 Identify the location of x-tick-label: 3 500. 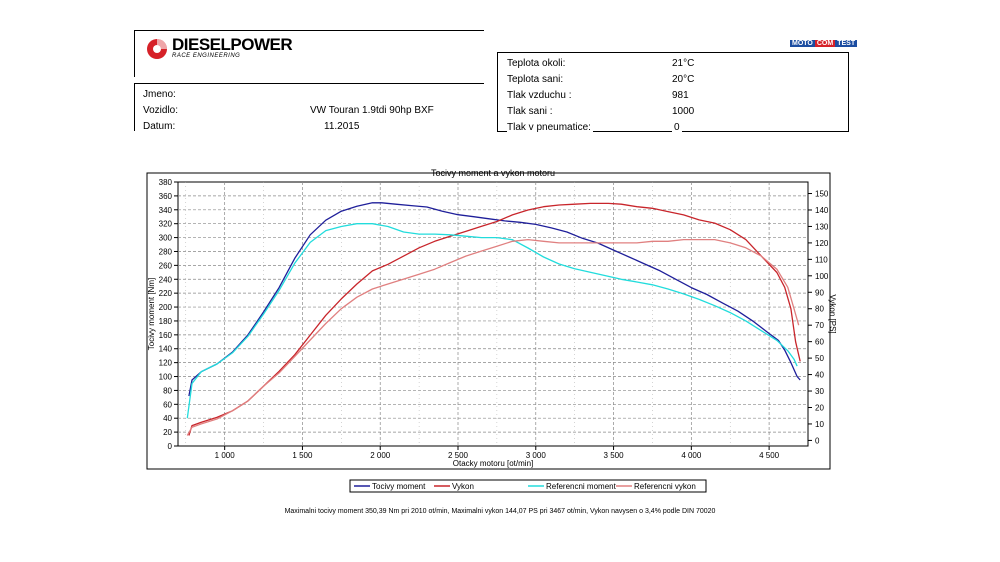
(614, 455).